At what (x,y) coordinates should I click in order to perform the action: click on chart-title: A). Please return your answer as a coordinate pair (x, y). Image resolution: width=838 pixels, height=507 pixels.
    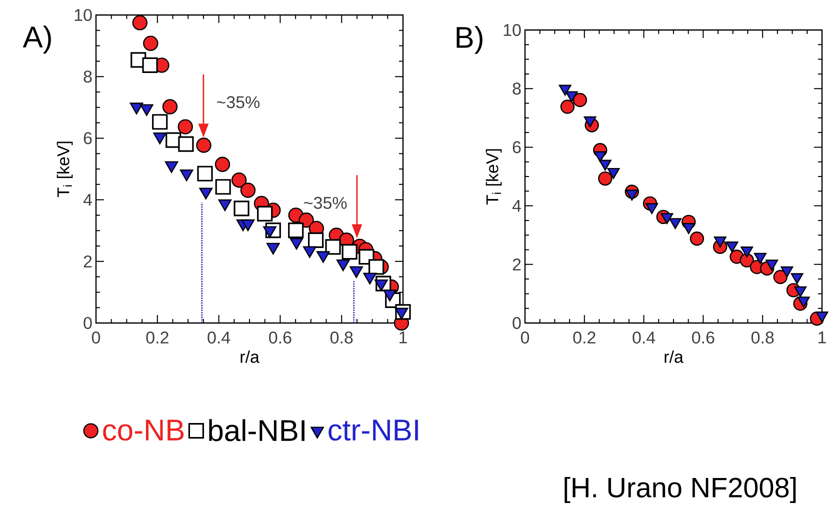
    Looking at the image, I should click on (36, 40).